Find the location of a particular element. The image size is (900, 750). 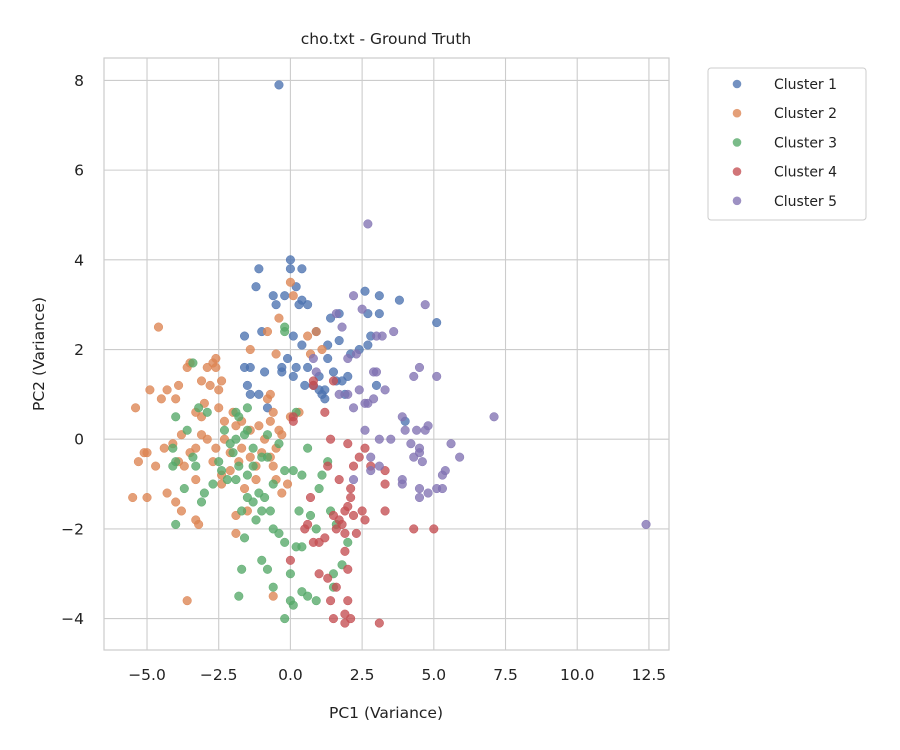

x-axis-ticks: −5.0 −2.5 0.0 2.5 5.0 7.5 10.0 12.5 is located at coordinates (397, 675).